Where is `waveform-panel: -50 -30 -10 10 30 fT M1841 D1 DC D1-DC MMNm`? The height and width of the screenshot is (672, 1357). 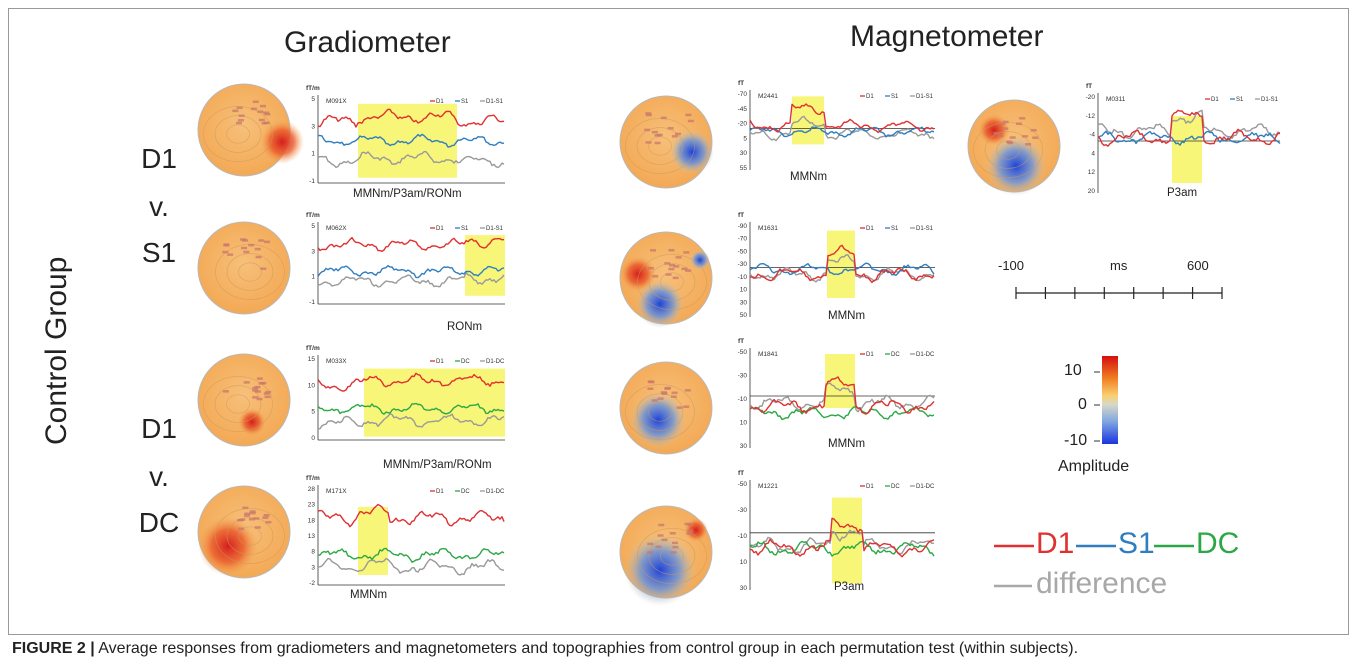 waveform-panel: -50 -30 -10 10 30 fT M1841 D1 DC D1-DC MMNm is located at coordinates (836, 394).